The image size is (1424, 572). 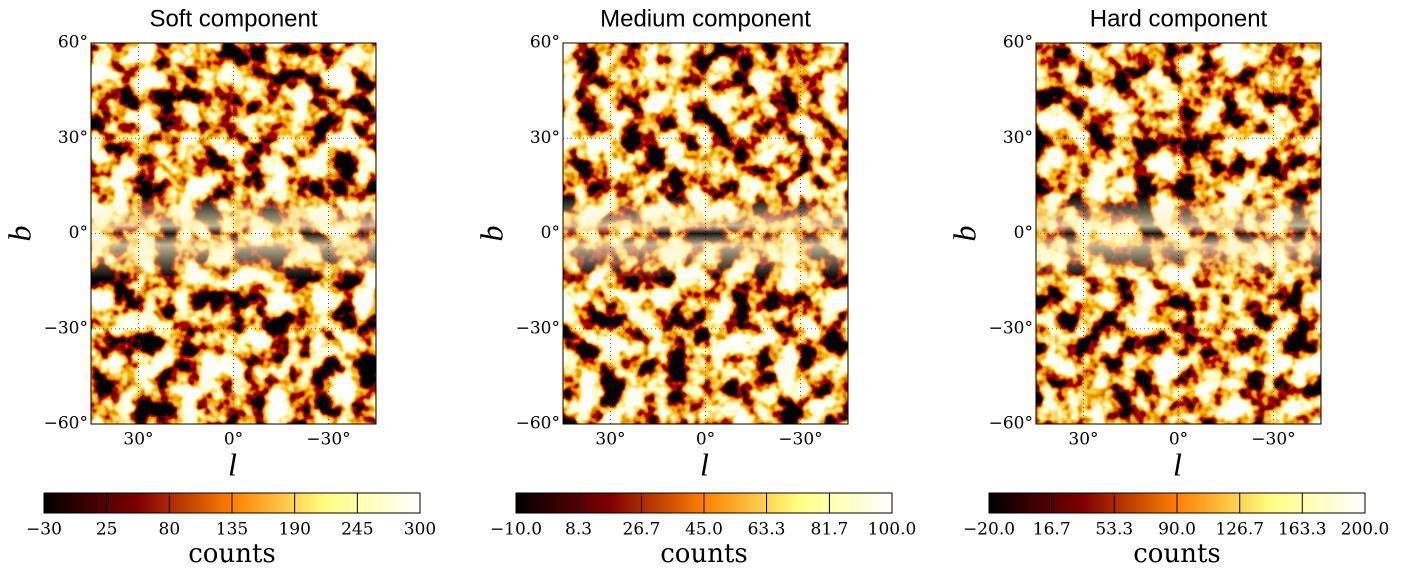 I want to click on colorbar-tick-label: 26.7, so click(x=642, y=530).